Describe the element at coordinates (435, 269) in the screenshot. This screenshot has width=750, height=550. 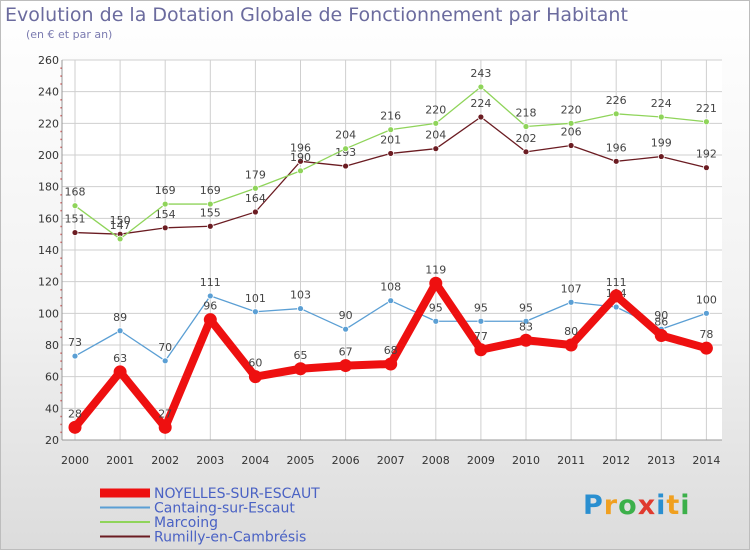
I see `data-label: 119` at that location.